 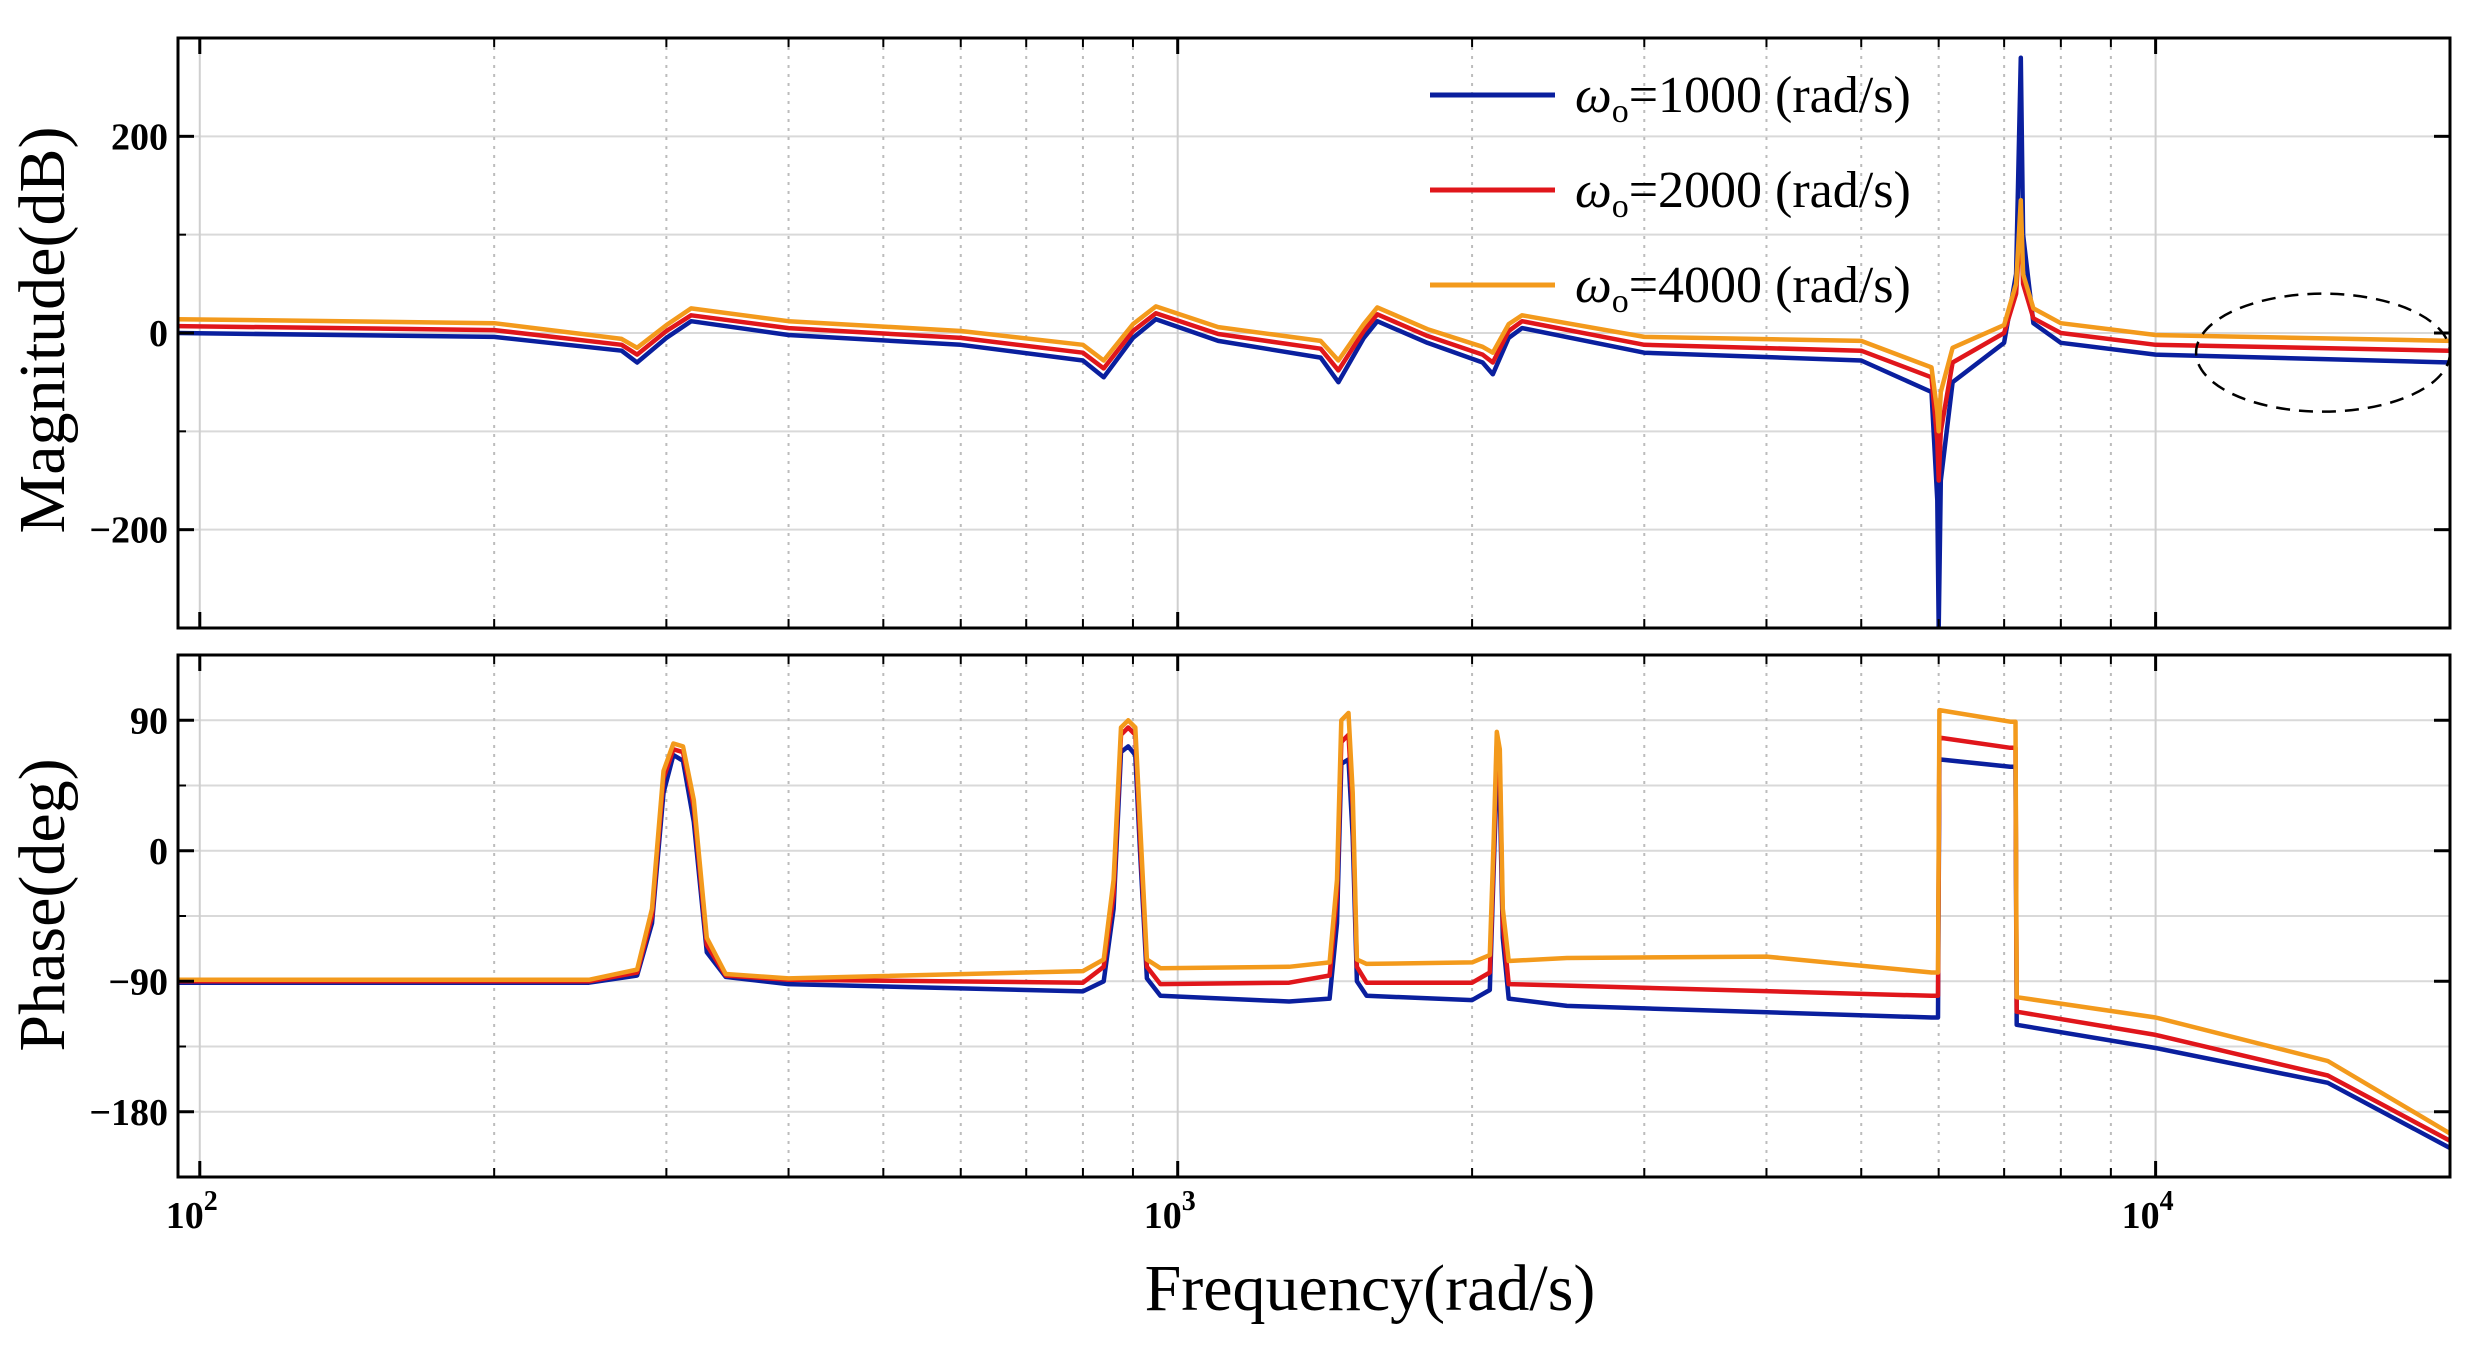 I want to click on legend-label-0: ωo=1000 (rad/s), so click(x=1743, y=98).